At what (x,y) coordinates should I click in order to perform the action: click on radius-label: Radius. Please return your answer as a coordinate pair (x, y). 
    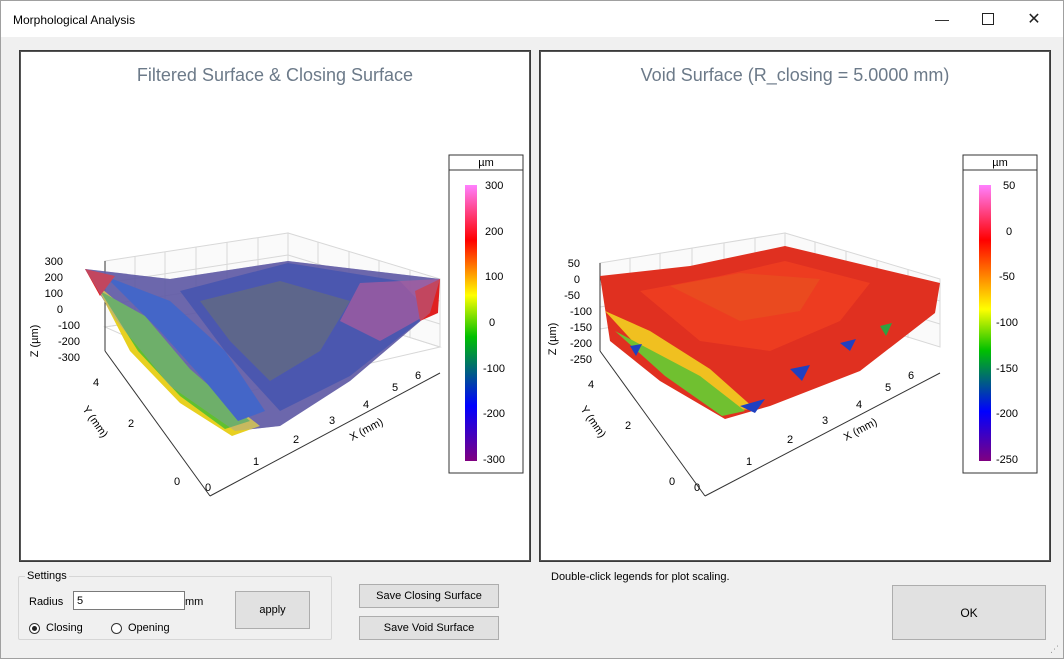
    Looking at the image, I should click on (46, 602).